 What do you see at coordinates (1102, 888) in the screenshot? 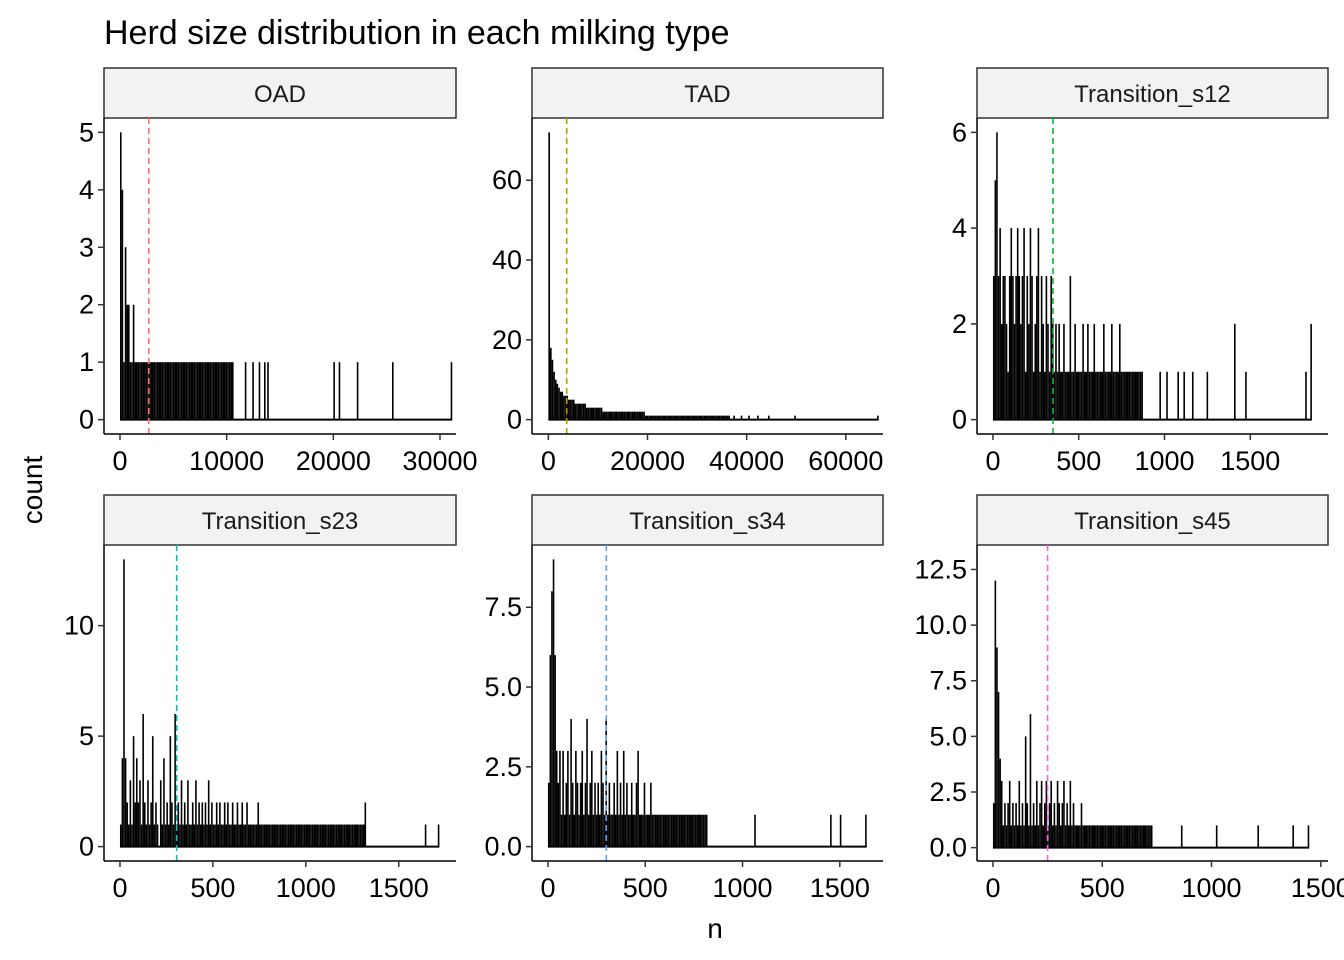
I see `x-tick-label: 500` at bounding box center [1102, 888].